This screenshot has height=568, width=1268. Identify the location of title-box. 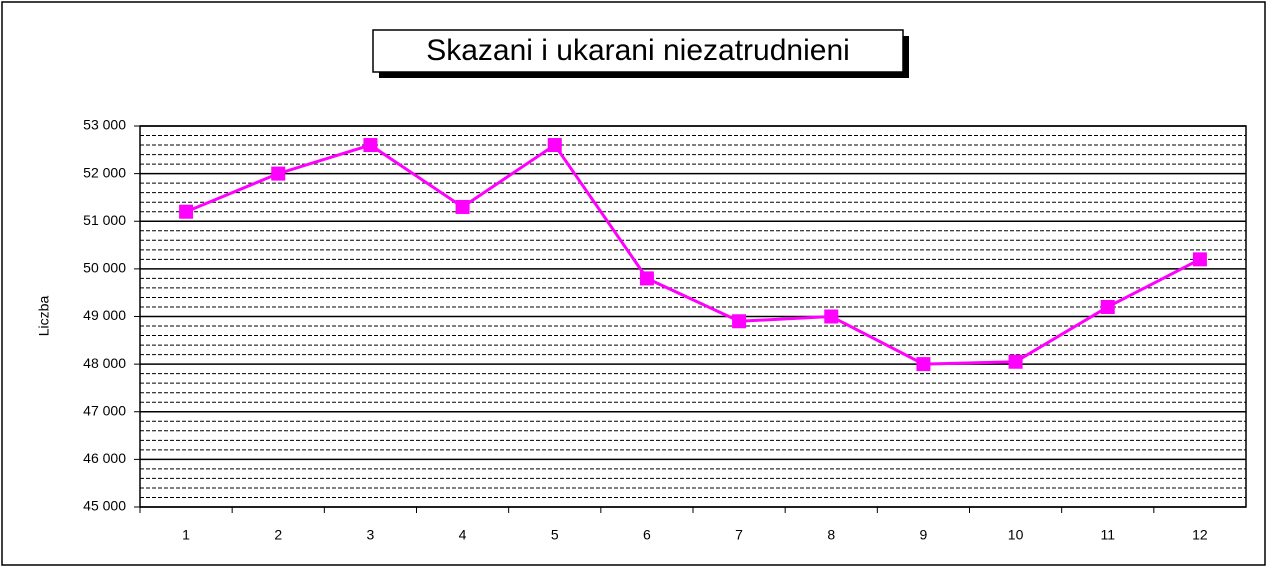
(638, 51).